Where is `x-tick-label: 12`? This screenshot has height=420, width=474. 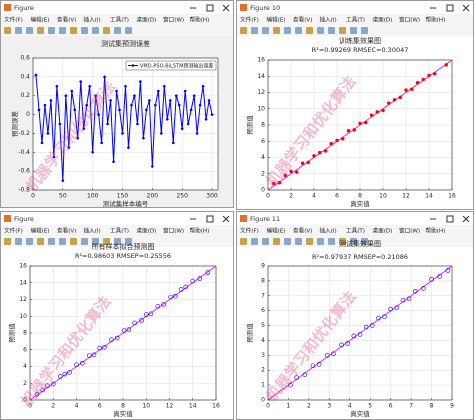
x-tick-label: 12 is located at coordinates (406, 196).